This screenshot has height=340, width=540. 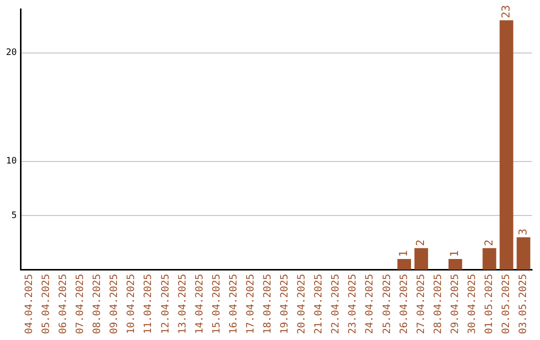 What do you see at coordinates (302, 304) in the screenshot?
I see `x-tick-label: 20.04.2025` at bounding box center [302, 304].